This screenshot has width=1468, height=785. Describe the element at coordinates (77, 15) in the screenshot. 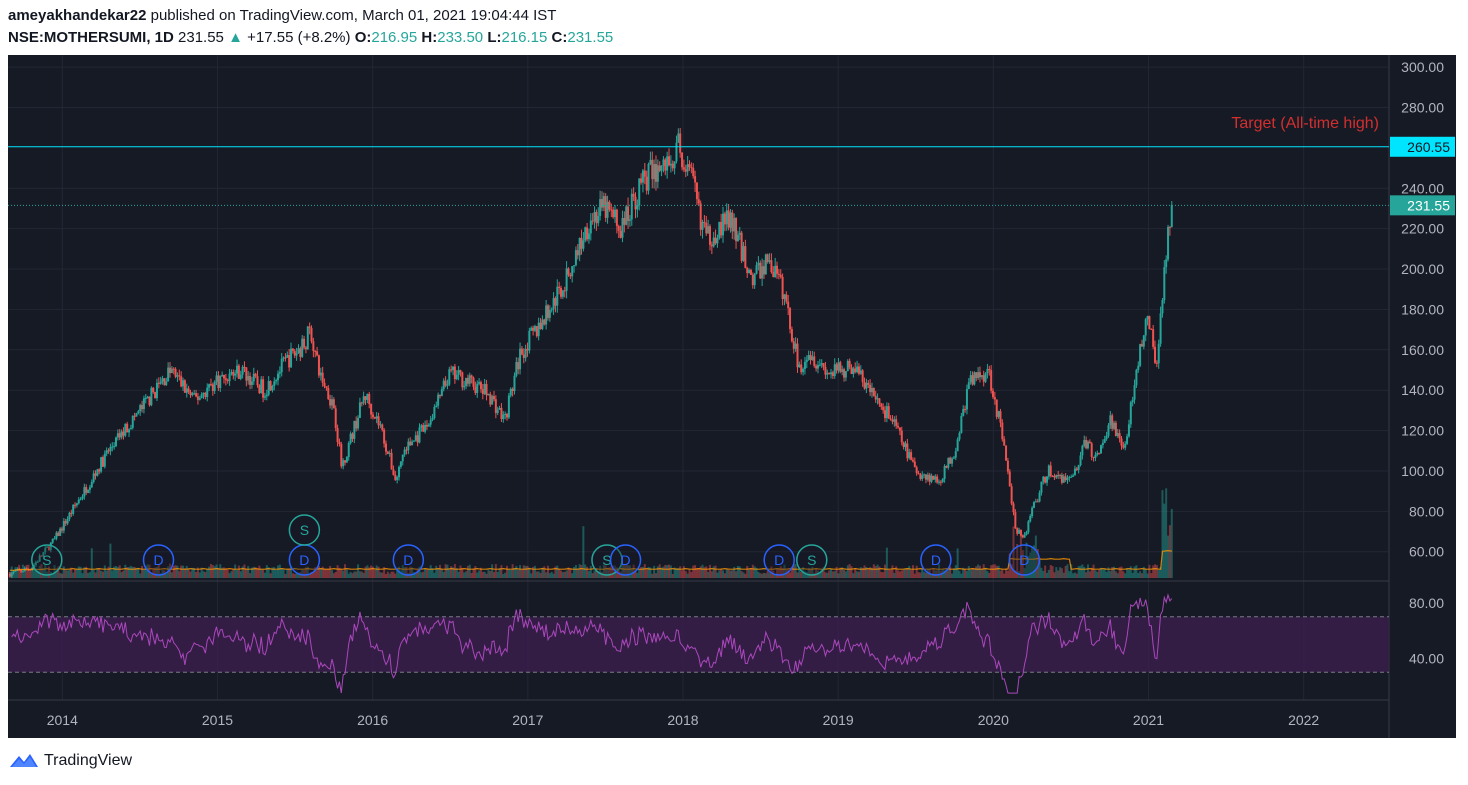

I see `author-name: ameyakhandekar22` at that location.